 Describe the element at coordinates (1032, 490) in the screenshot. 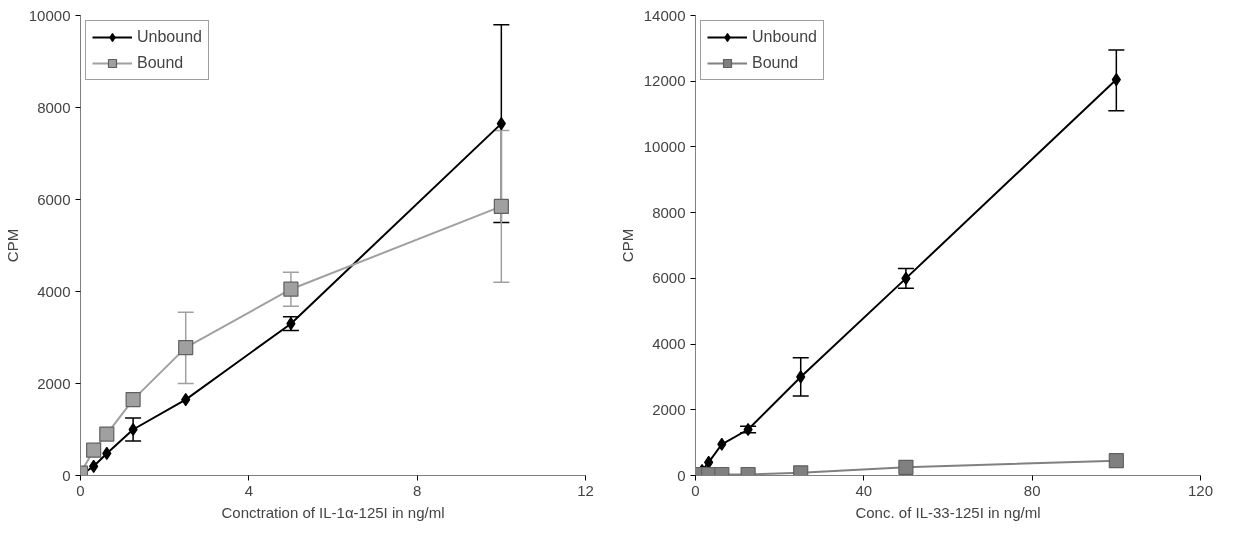

I see `x-tick-label: 80` at that location.